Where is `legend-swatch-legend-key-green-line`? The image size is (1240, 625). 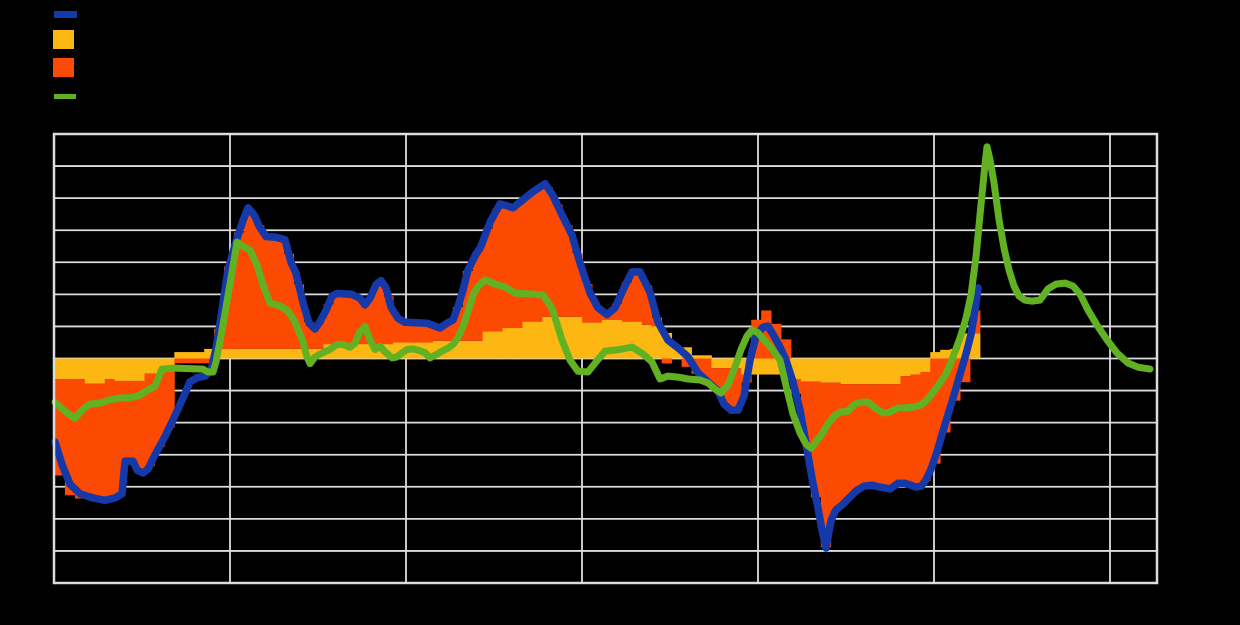 legend-swatch-legend-key-green-line is located at coordinates (65, 96).